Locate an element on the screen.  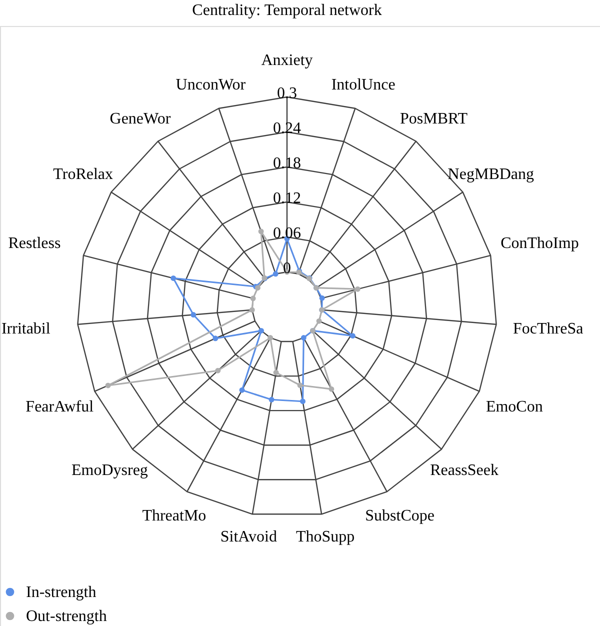
spoke-label: Anxiety is located at coordinates (287, 61).